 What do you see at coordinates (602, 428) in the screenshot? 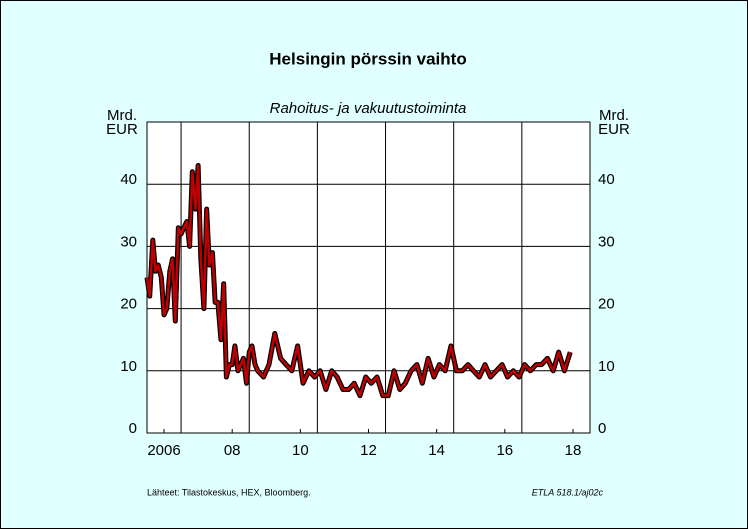
I see `y2-tick-label: 0` at bounding box center [602, 428].